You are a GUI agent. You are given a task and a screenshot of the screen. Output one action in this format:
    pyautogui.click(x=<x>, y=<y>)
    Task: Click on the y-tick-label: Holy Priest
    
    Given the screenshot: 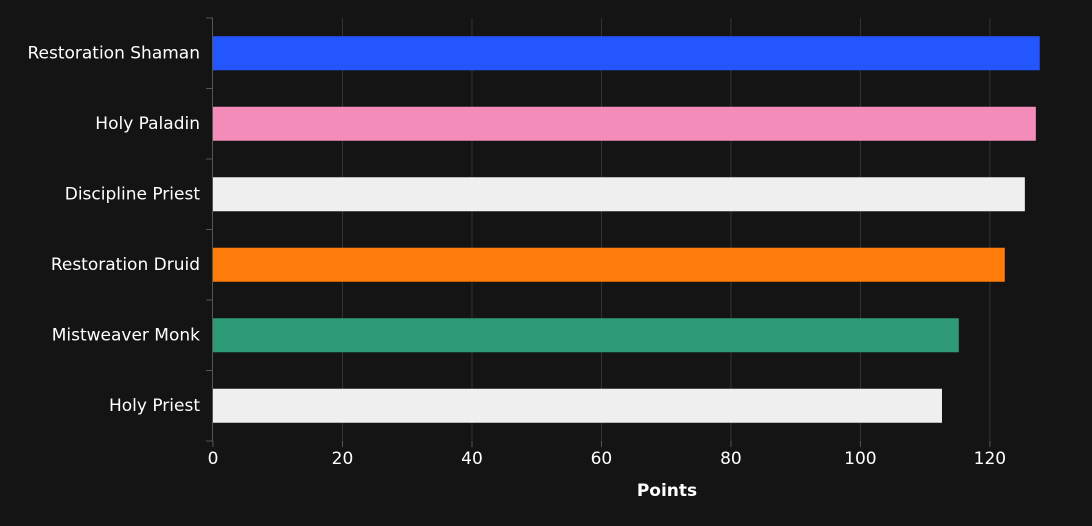 What is the action you would take?
    pyautogui.click(x=154, y=406)
    